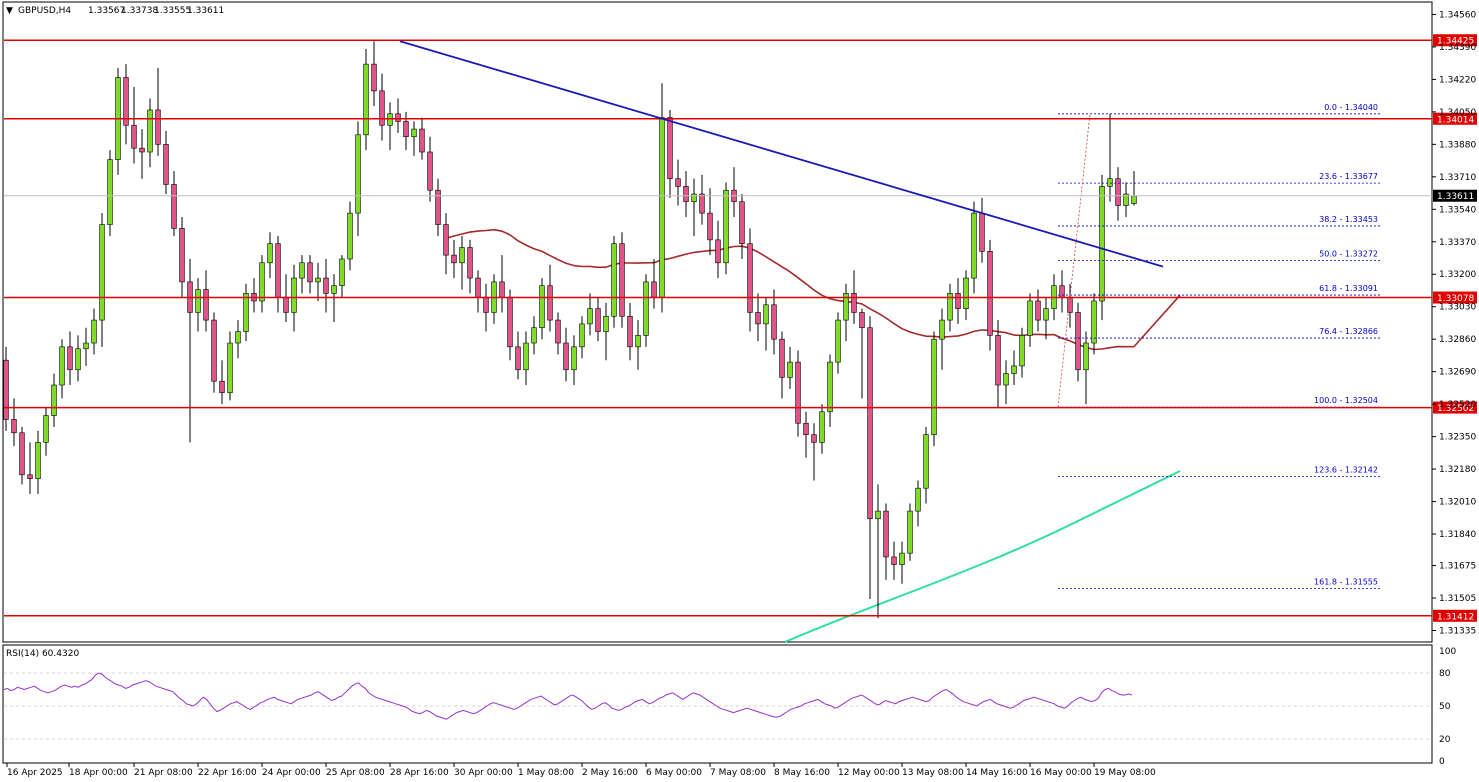 This screenshot has height=782, width=1479. Describe the element at coordinates (291, 773) in the screenshot. I see `time-tick-label: 24 Apr 00:00` at that location.